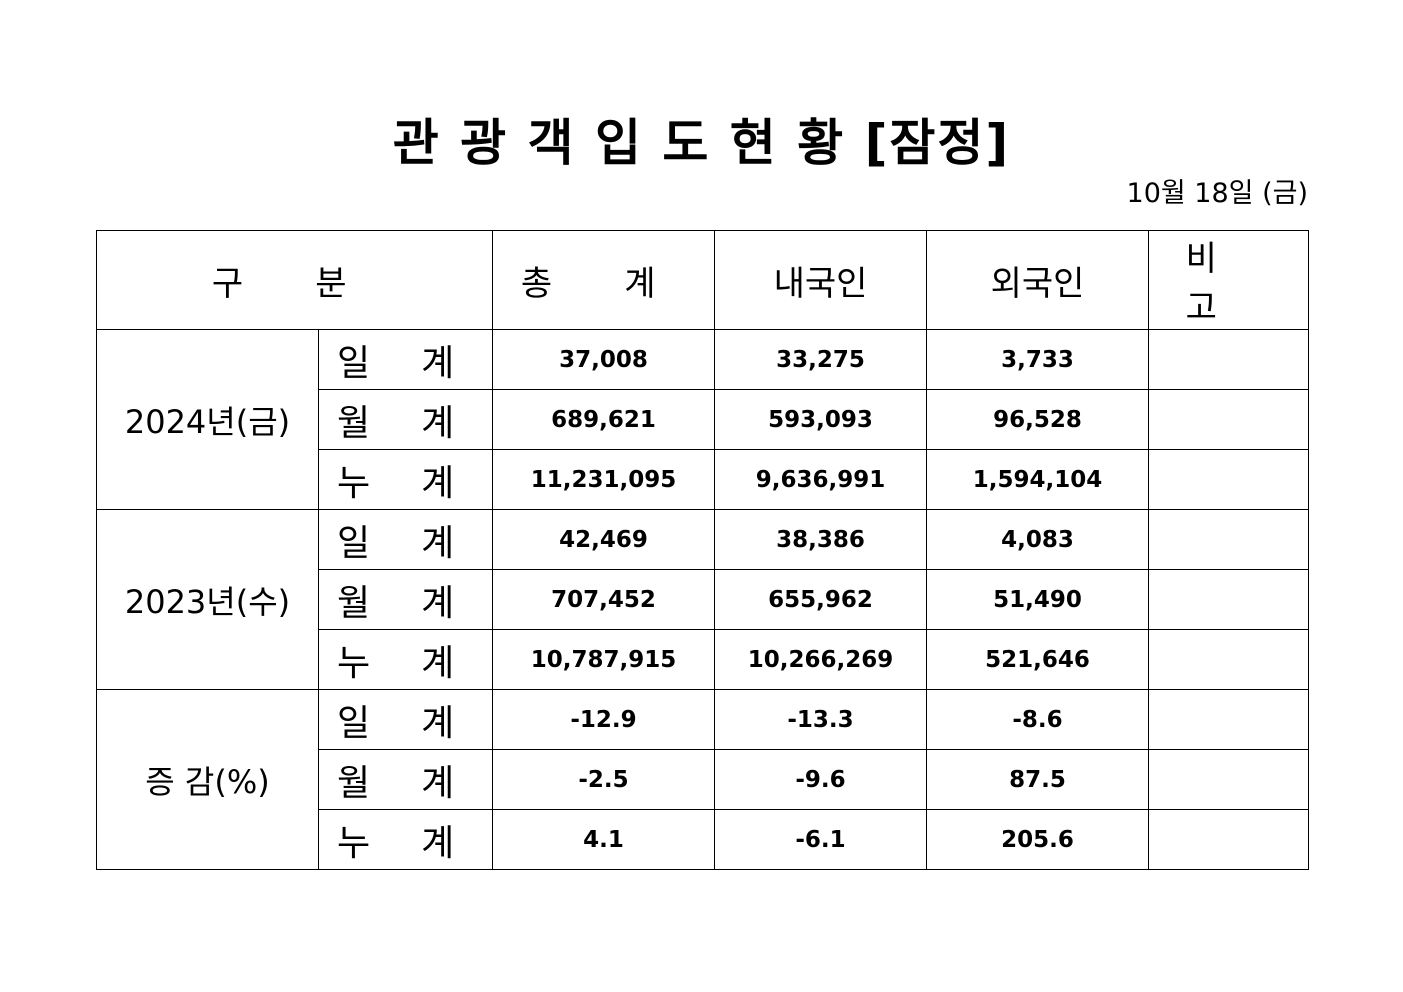 The width and height of the screenshot is (1403, 992). Describe the element at coordinates (1228, 280) in the screenshot. I see `header-remarks: 비 고` at that location.